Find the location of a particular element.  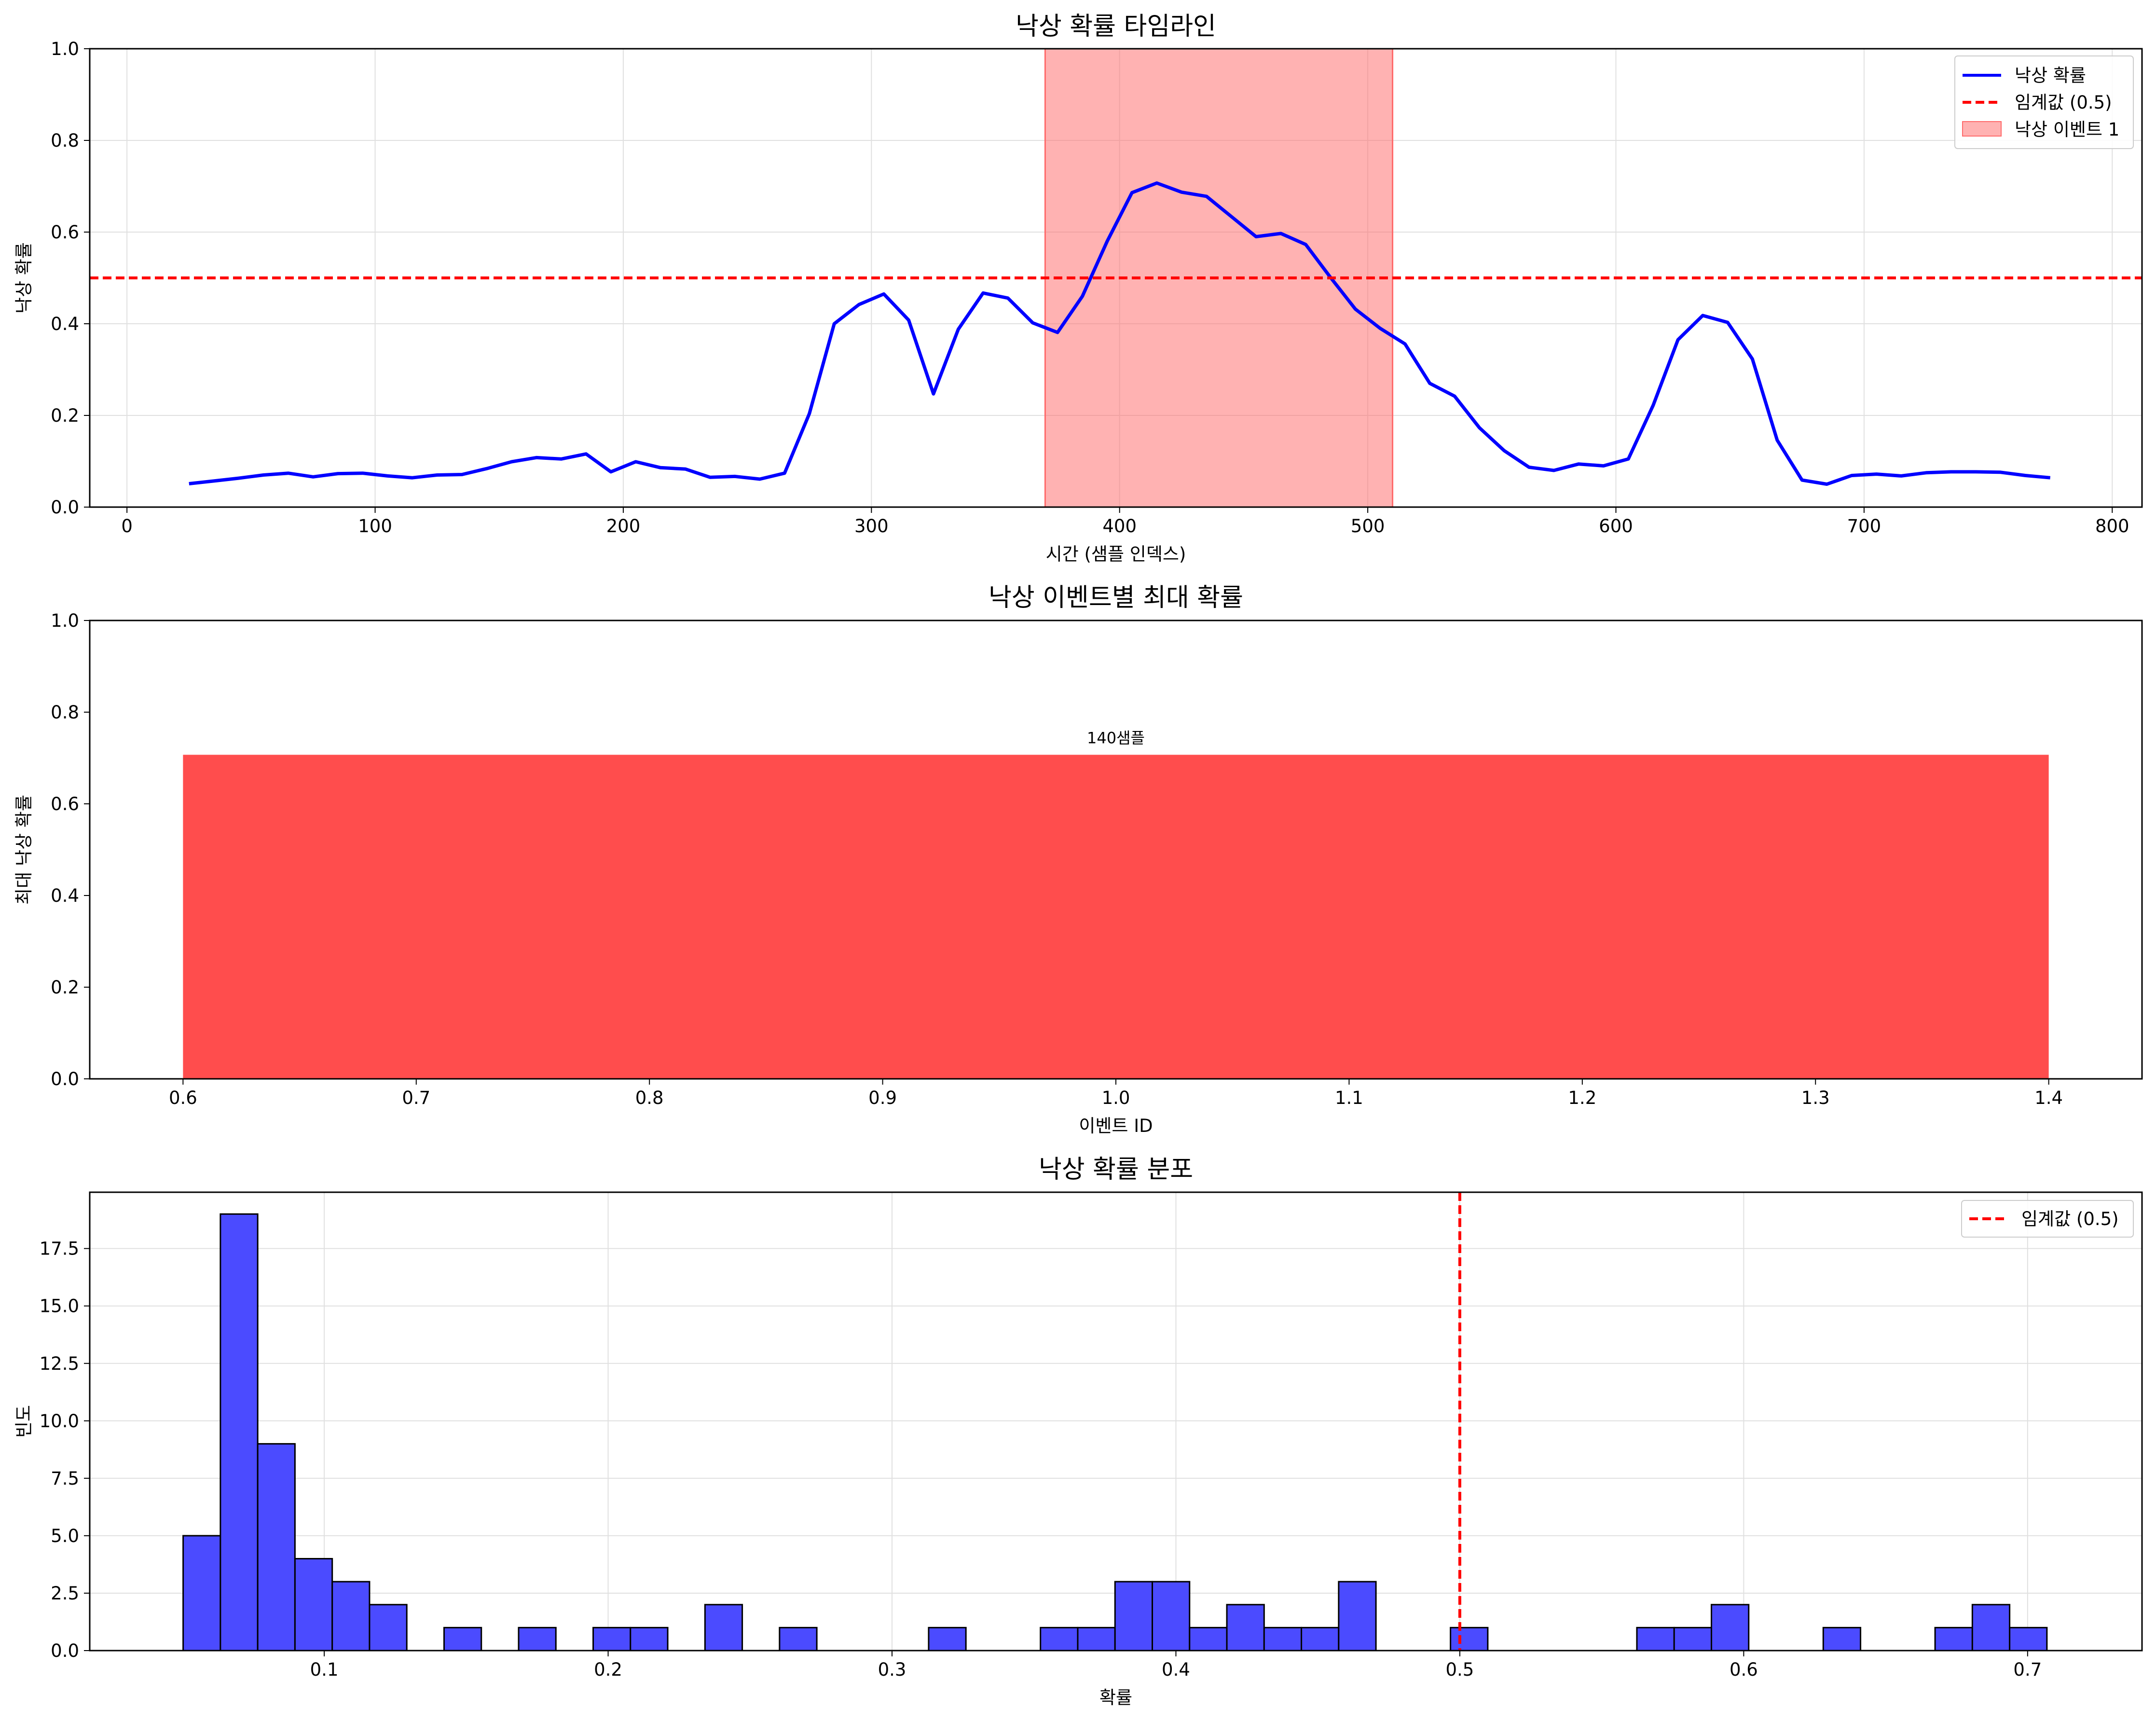

legend-label-event: 낙상 이벤트 1 is located at coordinates (2067, 129).